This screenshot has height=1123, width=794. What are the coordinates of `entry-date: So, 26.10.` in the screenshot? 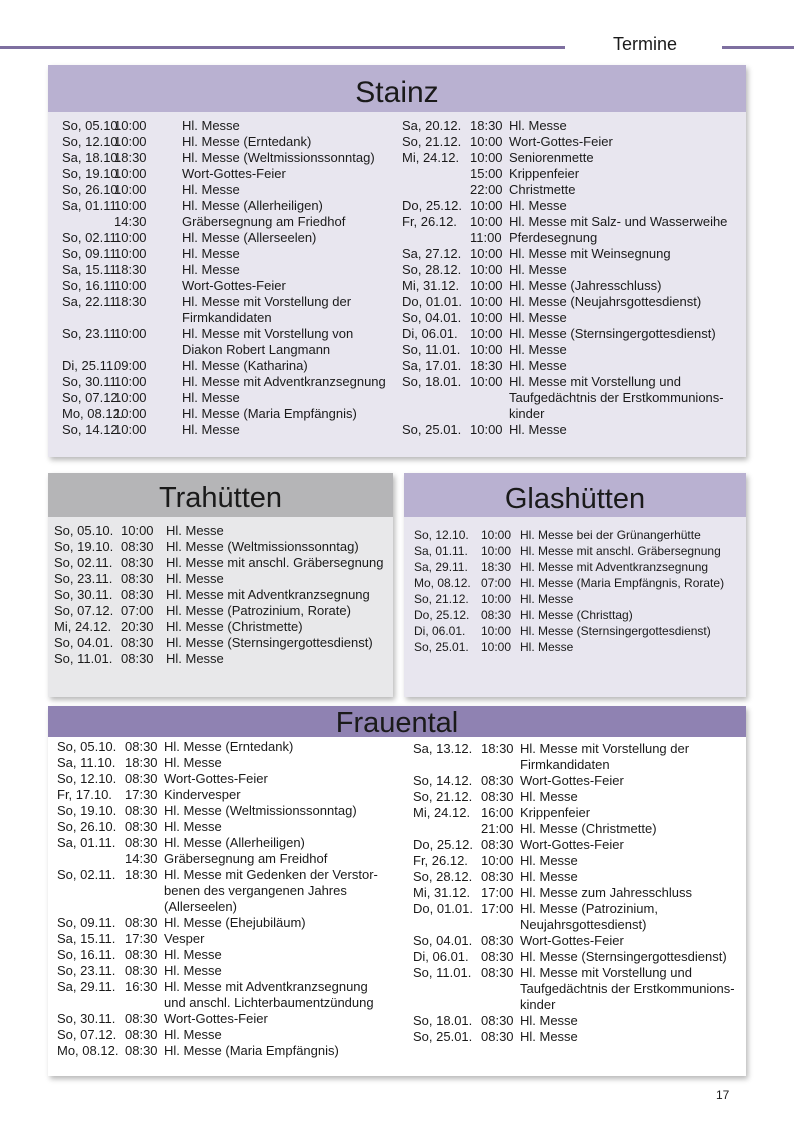 It's located at (87, 826).